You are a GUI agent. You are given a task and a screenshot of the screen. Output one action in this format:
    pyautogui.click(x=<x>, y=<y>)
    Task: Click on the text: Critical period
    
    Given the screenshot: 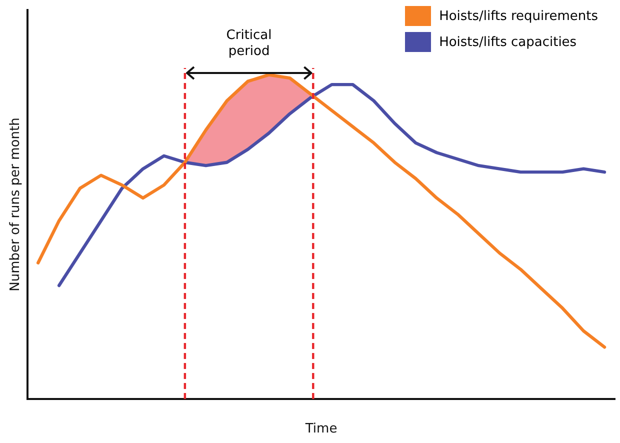 What is the action you would take?
    pyautogui.click(x=249, y=44)
    